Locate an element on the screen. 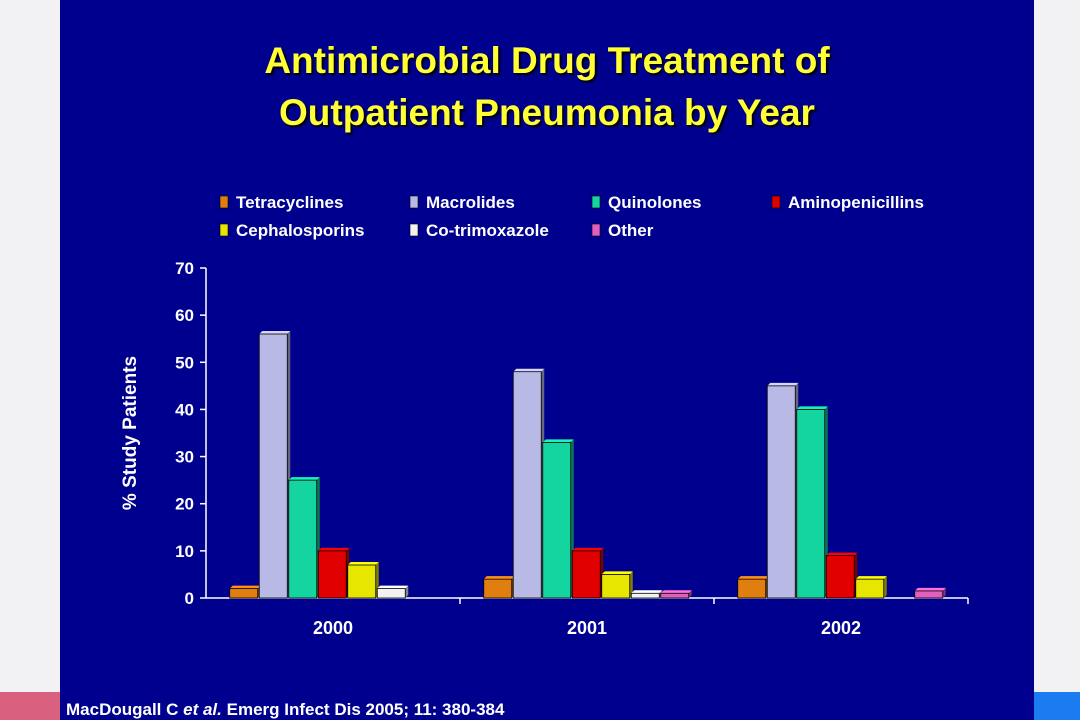 The image size is (1080, 720). legend-label: Tetracyclines is located at coordinates (289, 202).